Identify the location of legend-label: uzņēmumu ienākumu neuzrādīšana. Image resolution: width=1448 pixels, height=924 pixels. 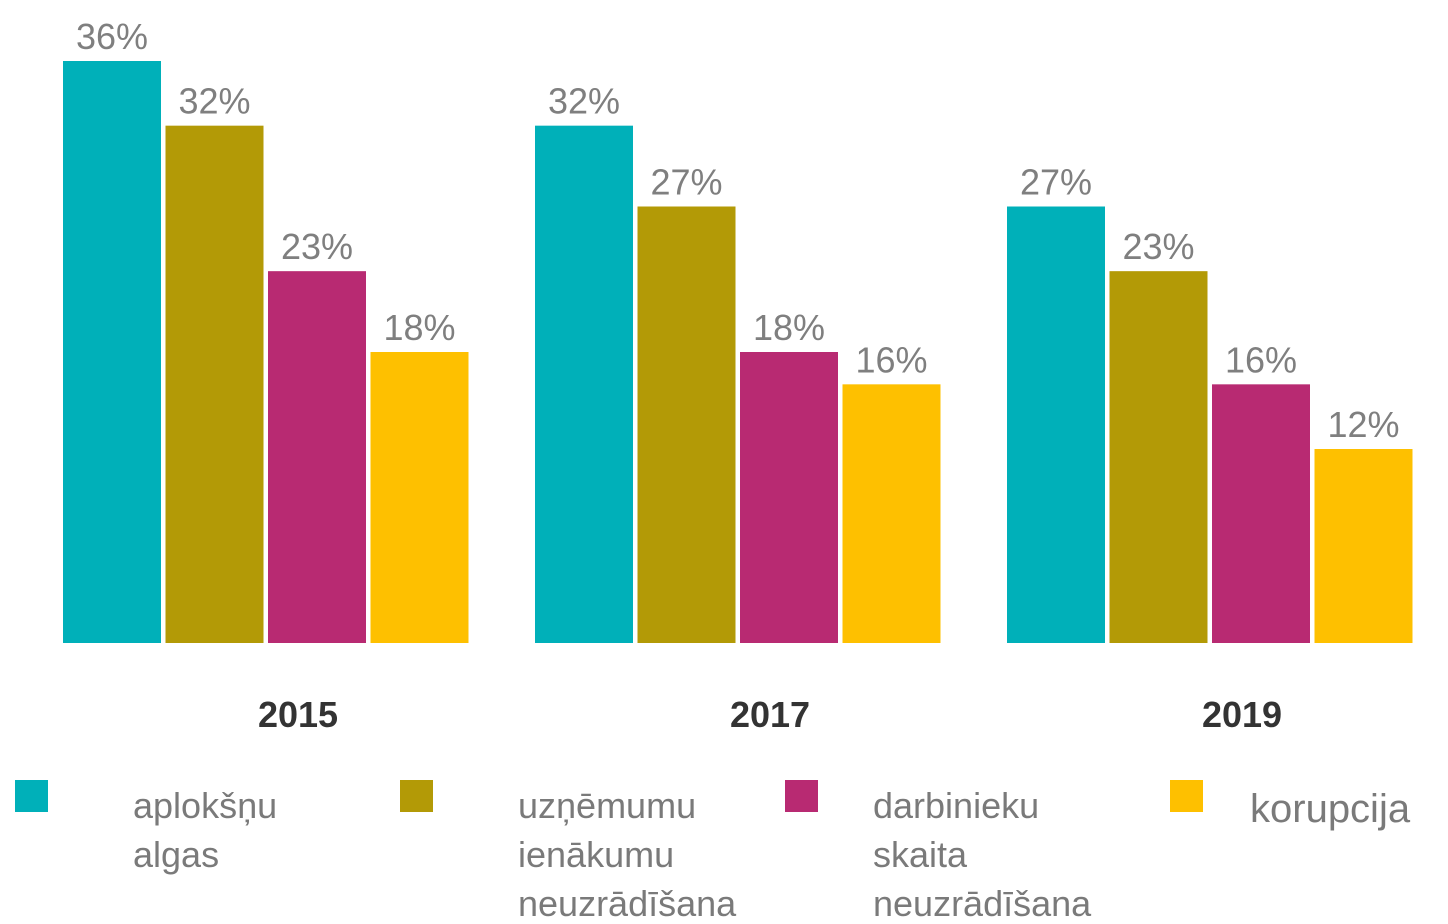
(627, 854).